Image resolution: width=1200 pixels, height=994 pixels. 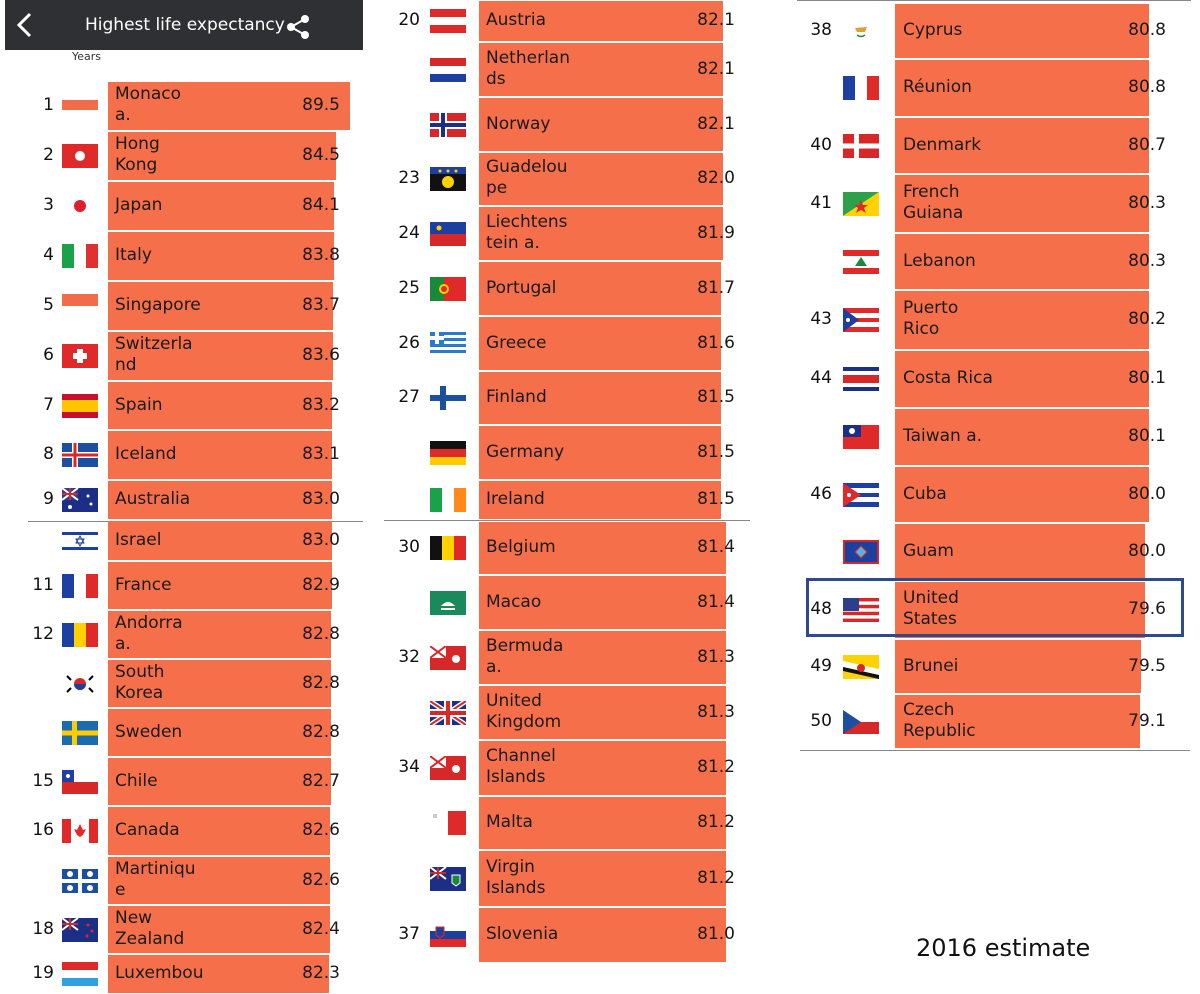 I want to click on netherlands-flag-icon, so click(x=448, y=72).